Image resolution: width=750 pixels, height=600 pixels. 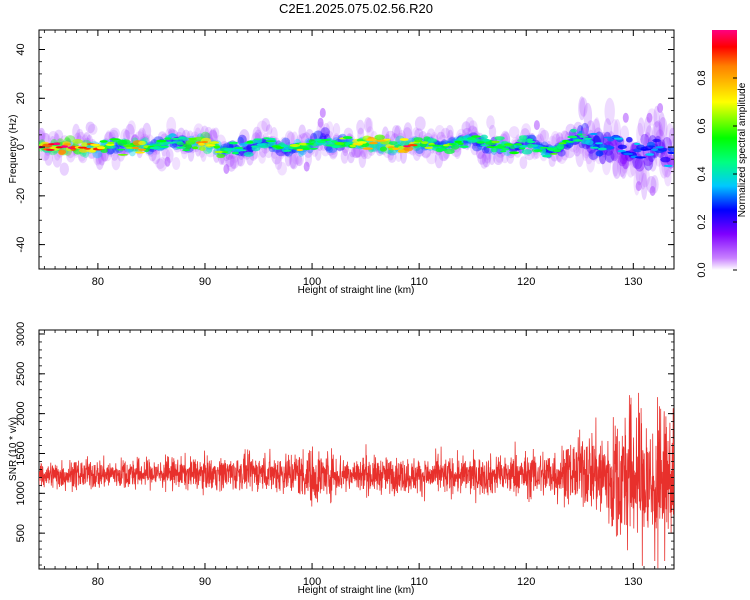 What do you see at coordinates (21, 453) in the screenshot?
I see `y-tick-label: 1500` at bounding box center [21, 453].